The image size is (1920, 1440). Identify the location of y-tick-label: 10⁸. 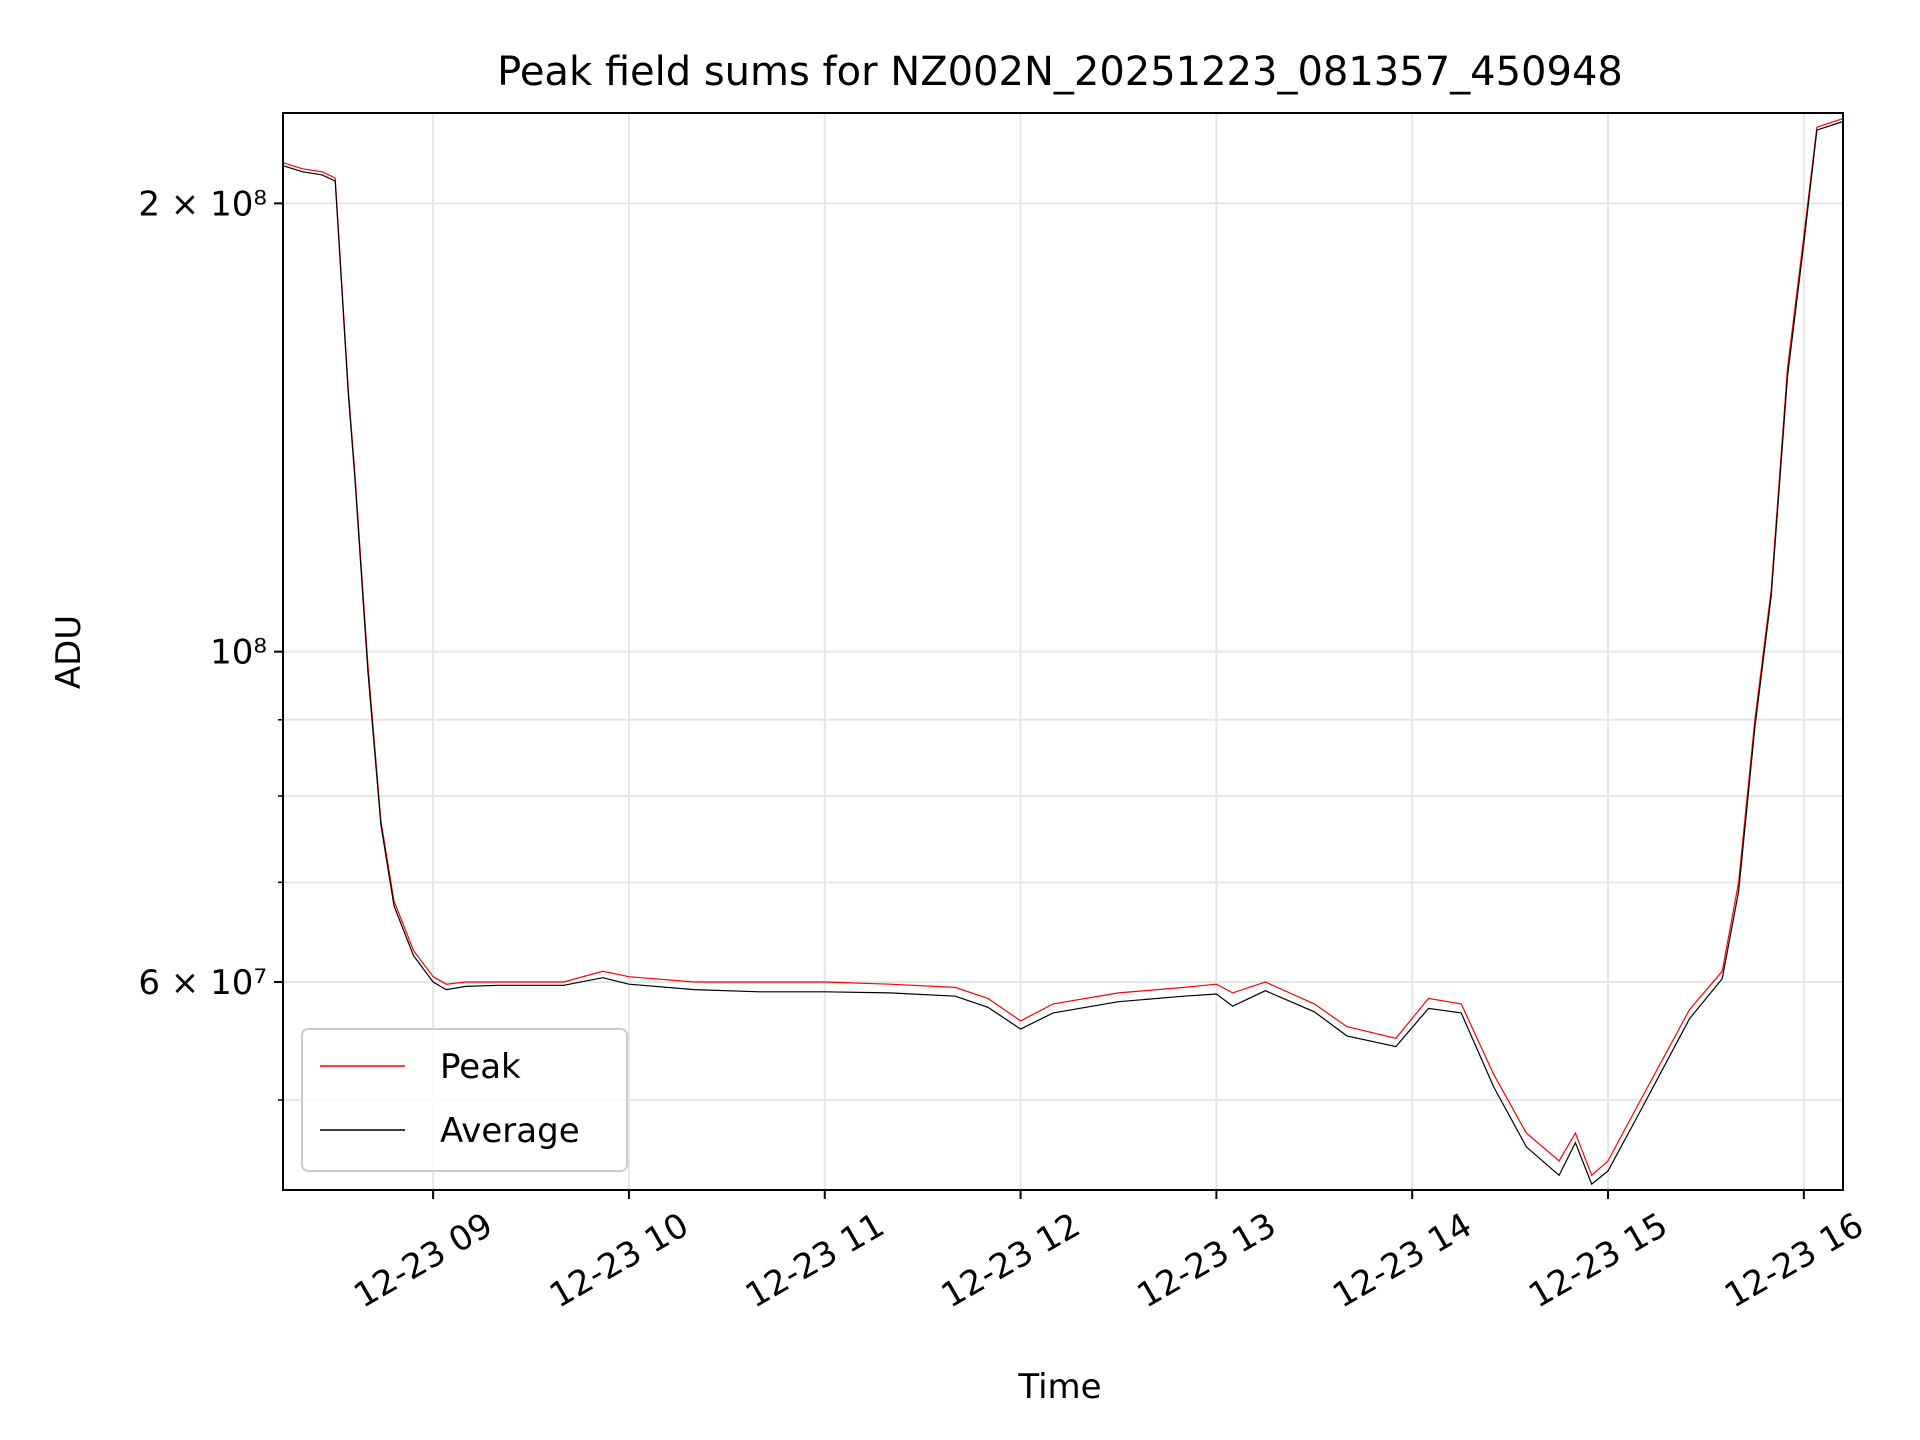
(238, 653).